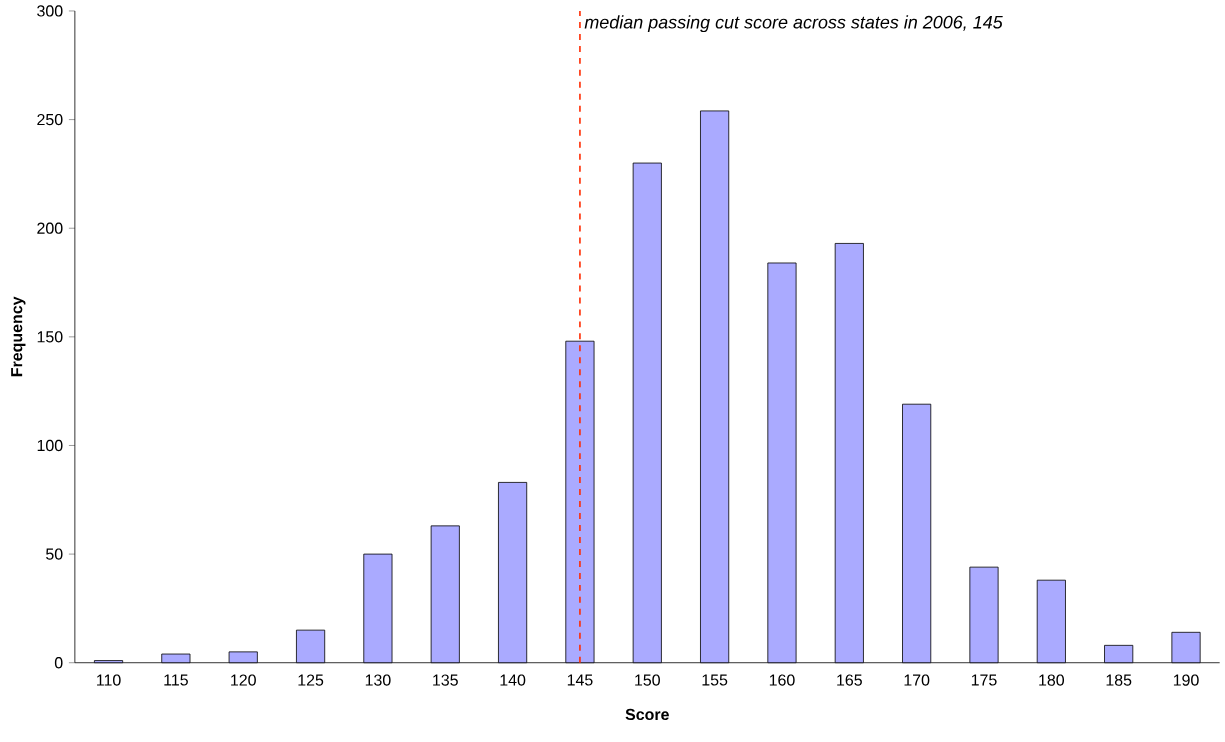 The image size is (1225, 742). What do you see at coordinates (849, 680) in the screenshot?
I see `x-tick-label: 165` at bounding box center [849, 680].